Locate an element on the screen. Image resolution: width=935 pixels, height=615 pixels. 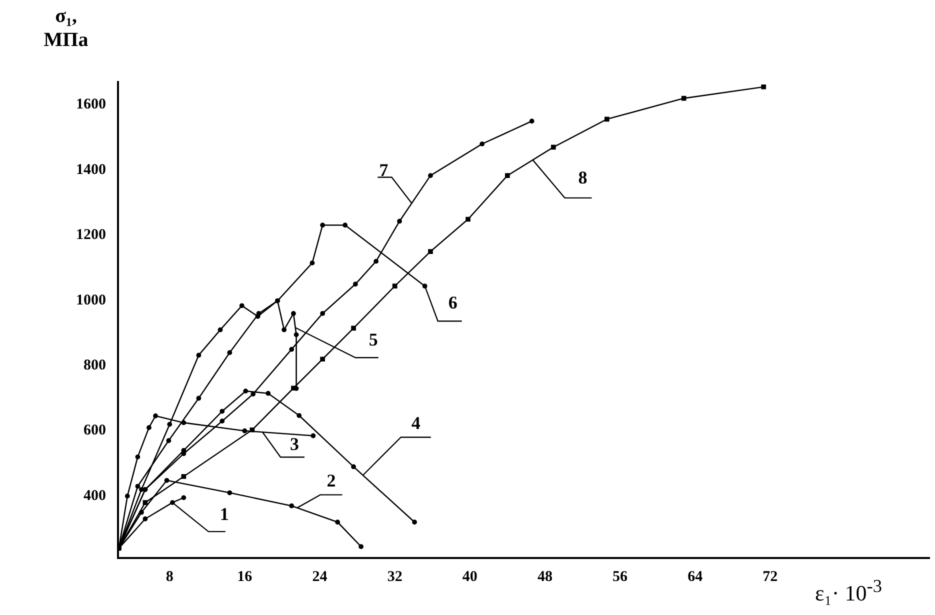
x-tick-label: 24 is located at coordinates (320, 576).